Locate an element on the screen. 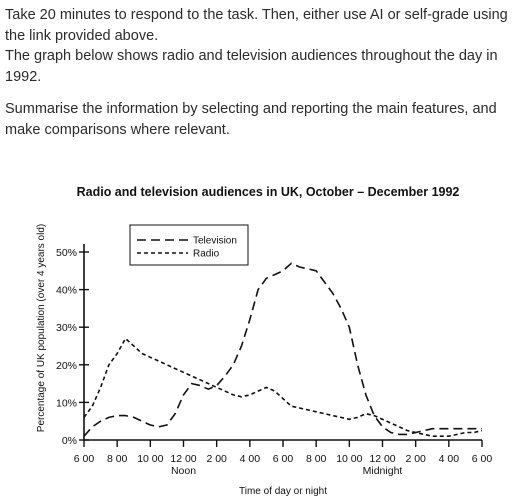 The width and height of the screenshot is (512, 503). y-tick-label: 10% is located at coordinates (66, 403).